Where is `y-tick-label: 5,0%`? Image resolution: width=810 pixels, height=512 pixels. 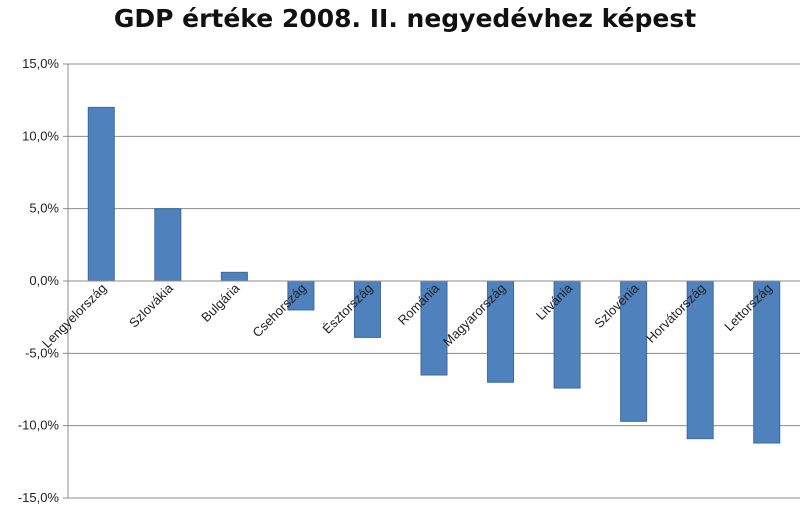
y-tick-label: 5,0% is located at coordinates (44, 208).